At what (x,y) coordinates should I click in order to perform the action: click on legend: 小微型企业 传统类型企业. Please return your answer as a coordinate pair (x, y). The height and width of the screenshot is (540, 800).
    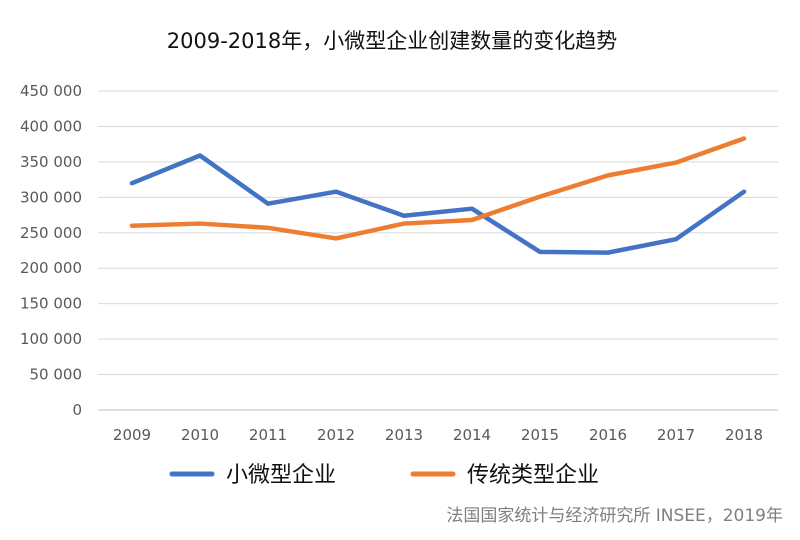
    Looking at the image, I should click on (384, 475).